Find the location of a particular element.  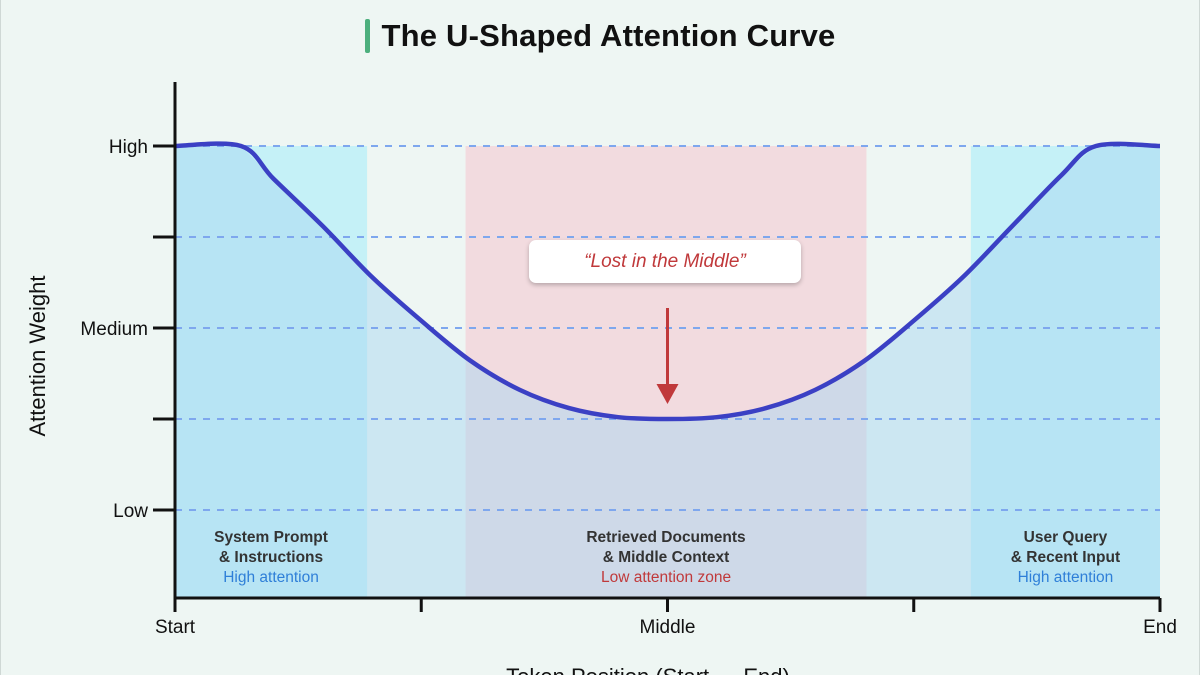

chart-title-group: The U-Shaped Attention Curve is located at coordinates (600, 36).